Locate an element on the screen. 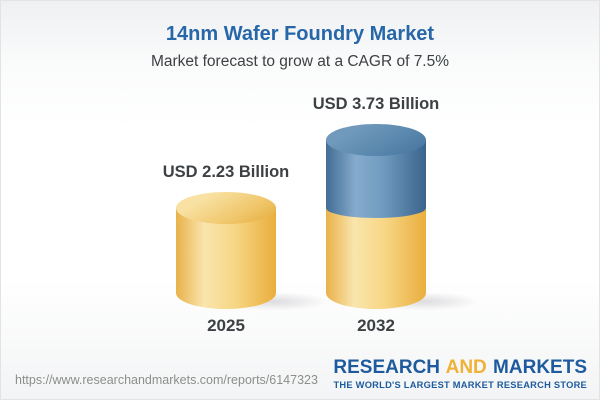  cylinder-top-yellow is located at coordinates (226, 207).